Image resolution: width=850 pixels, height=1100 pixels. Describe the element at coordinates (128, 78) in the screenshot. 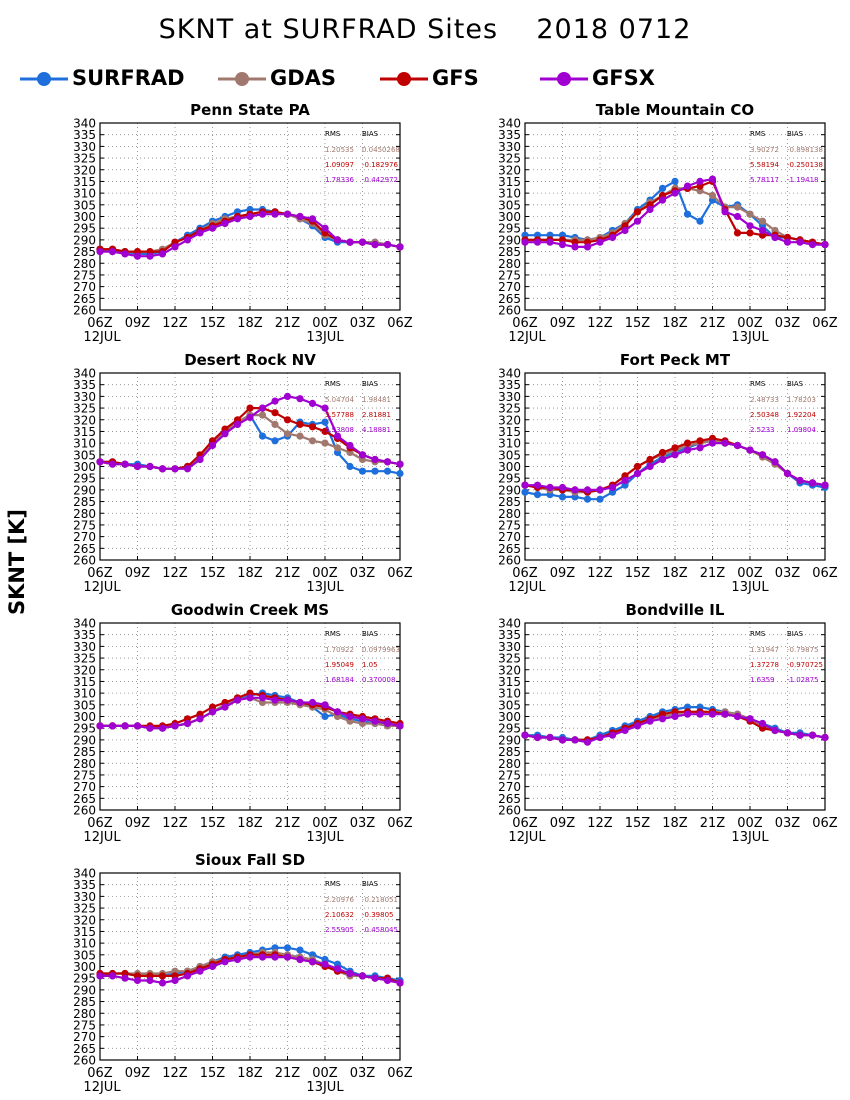

I see `legend-label-surfrad: SURFRAD` at that location.